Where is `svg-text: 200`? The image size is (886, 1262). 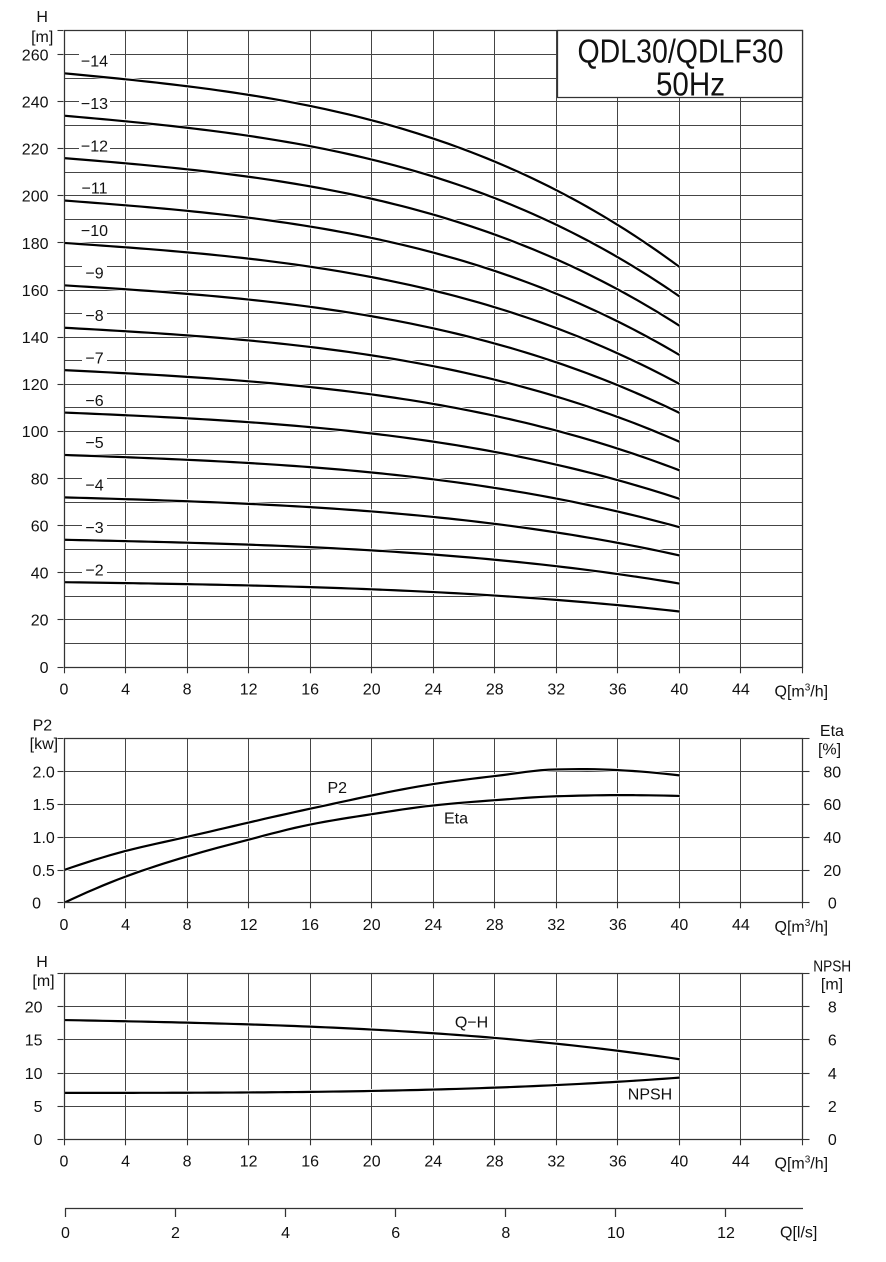 svg-text: 200 is located at coordinates (35, 197).